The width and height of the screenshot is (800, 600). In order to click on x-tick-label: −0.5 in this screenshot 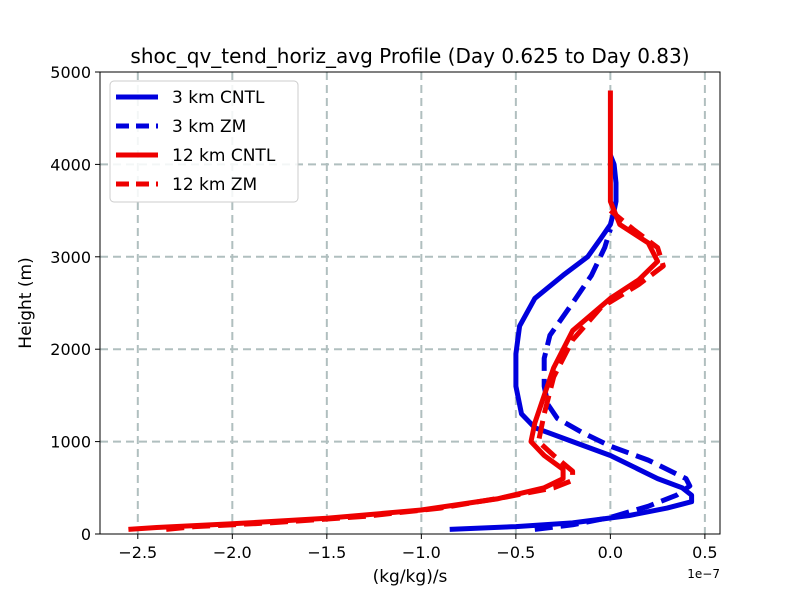, I will do `click(515, 552)`.